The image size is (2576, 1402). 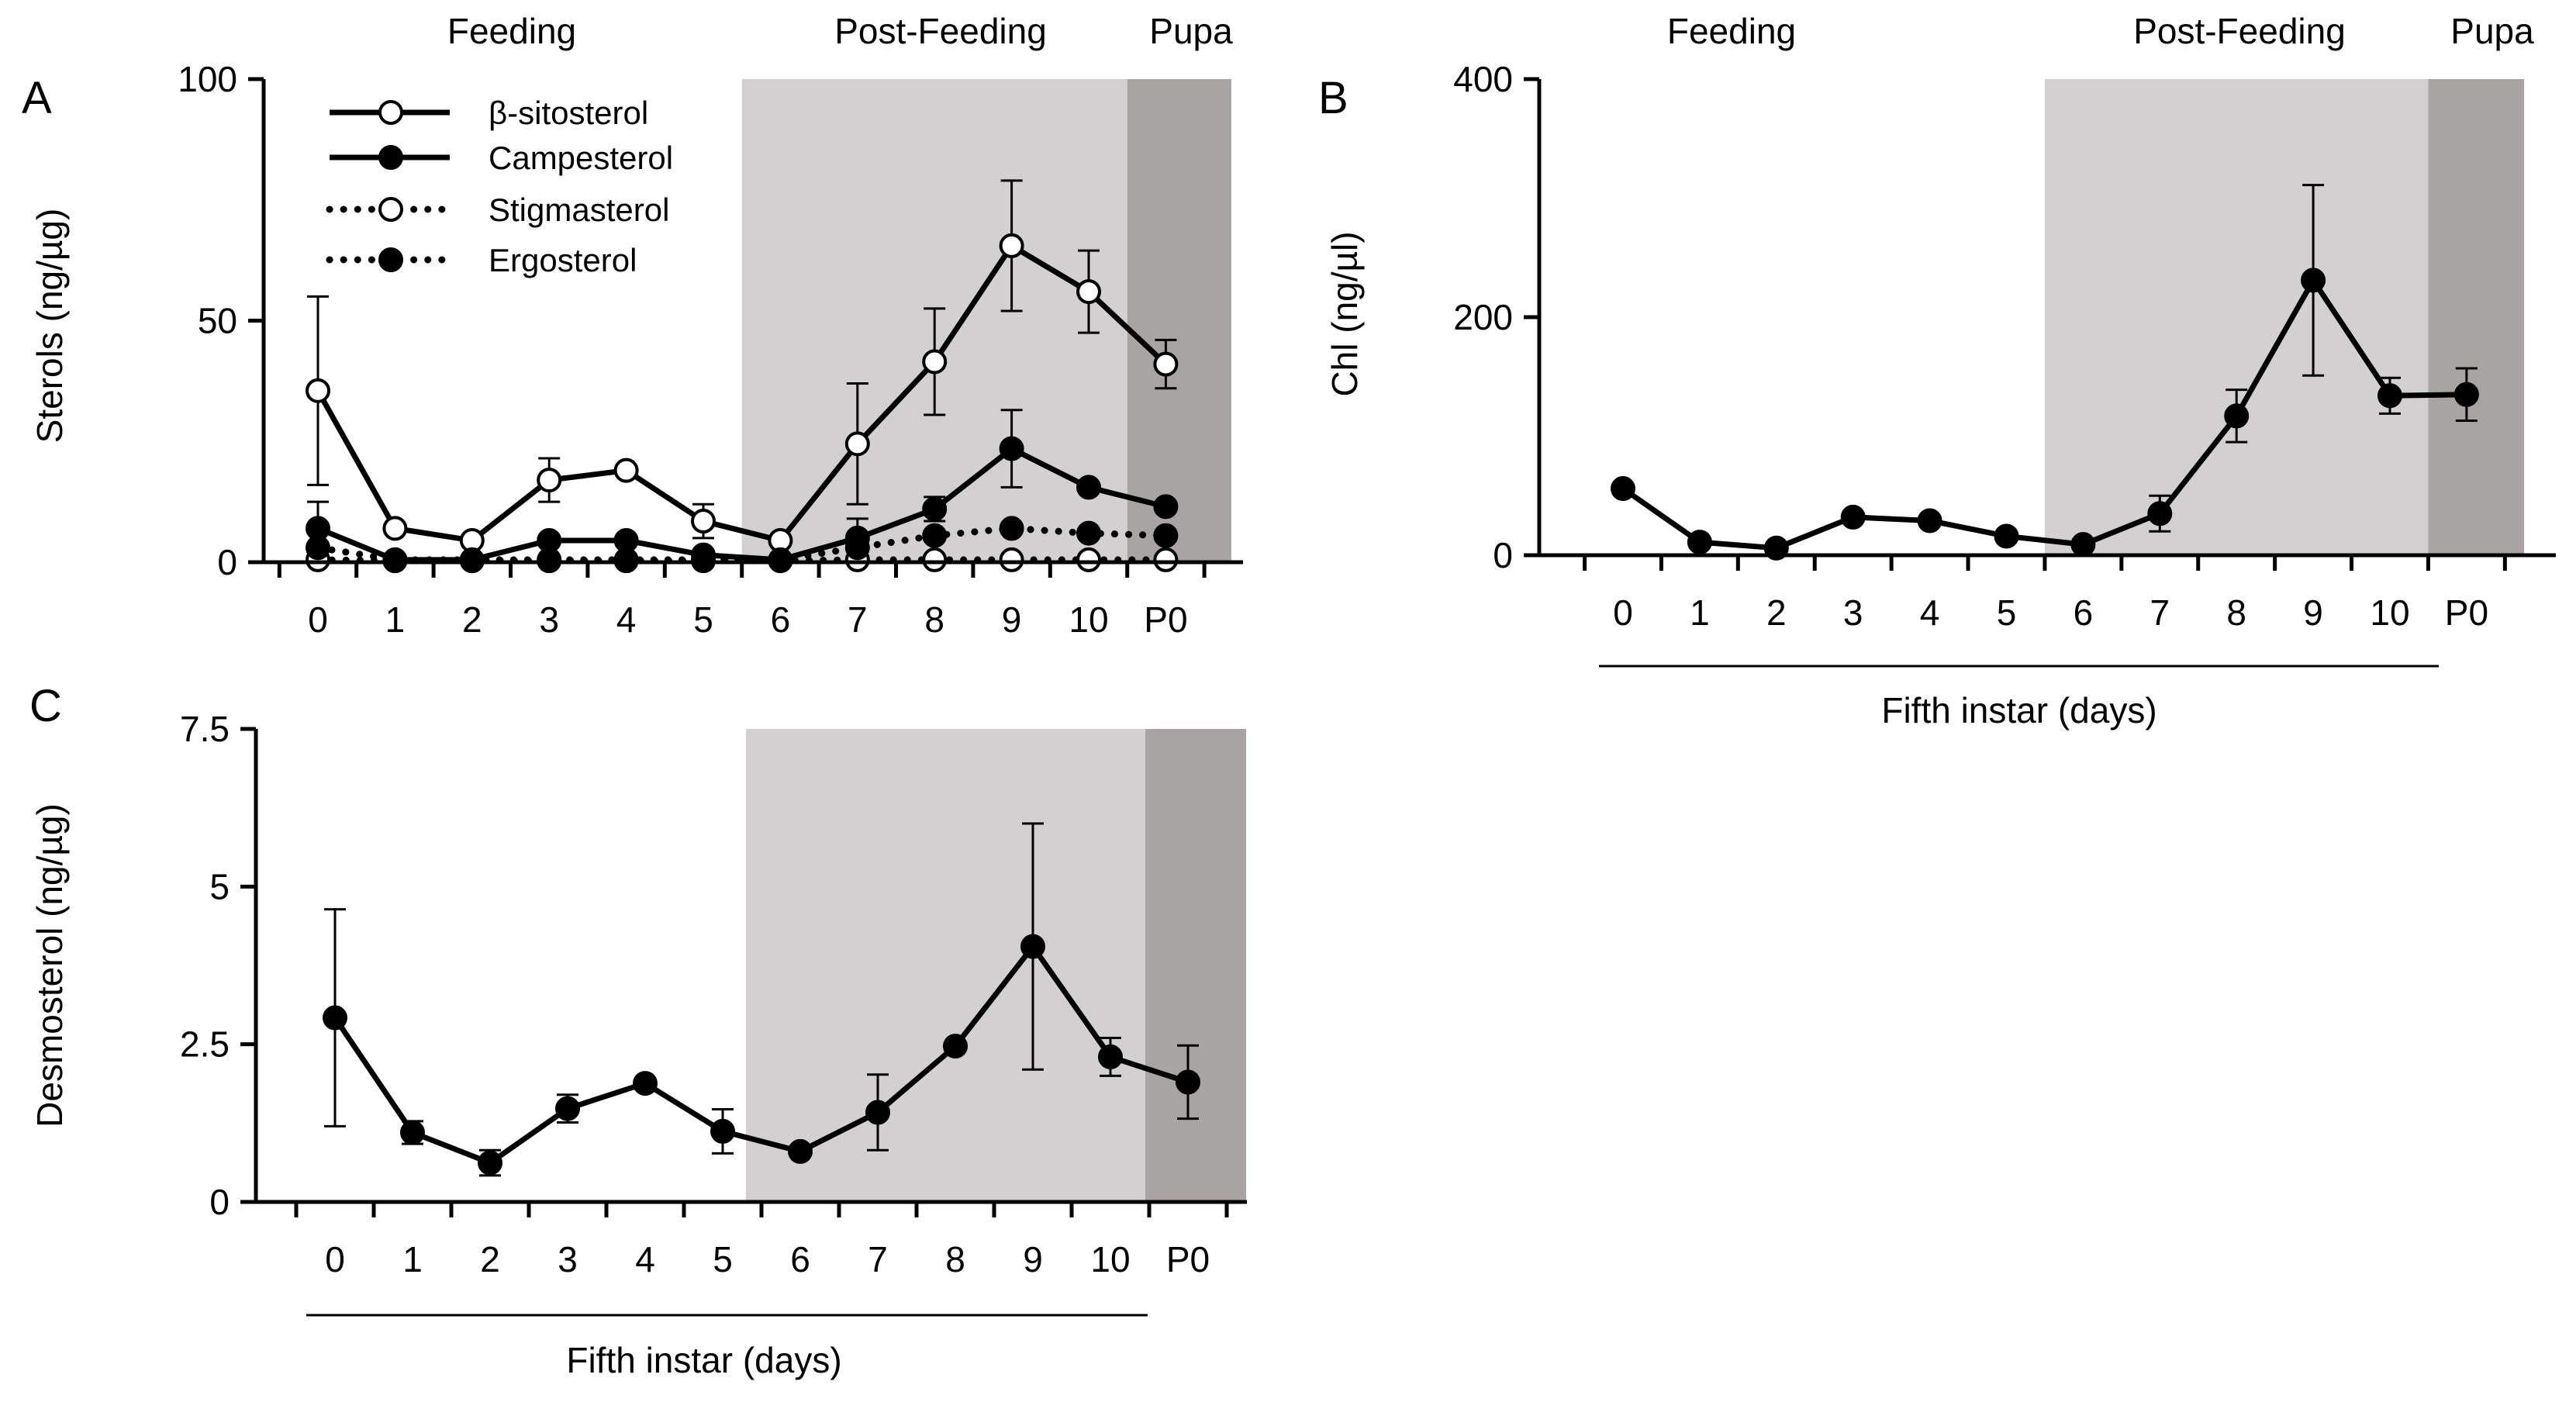 What do you see at coordinates (2236, 612) in the screenshot?
I see `panel-b-x-tick-label: 8` at bounding box center [2236, 612].